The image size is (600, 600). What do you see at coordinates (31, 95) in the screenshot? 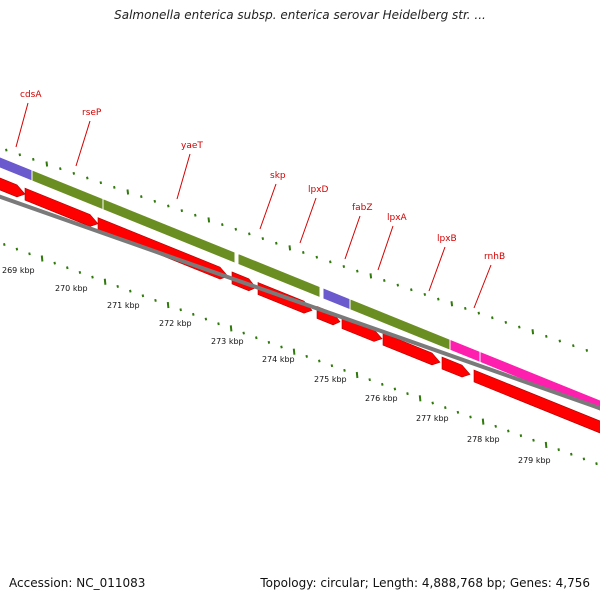
I see `gene-label-cdsA: cdsA` at bounding box center [31, 95].